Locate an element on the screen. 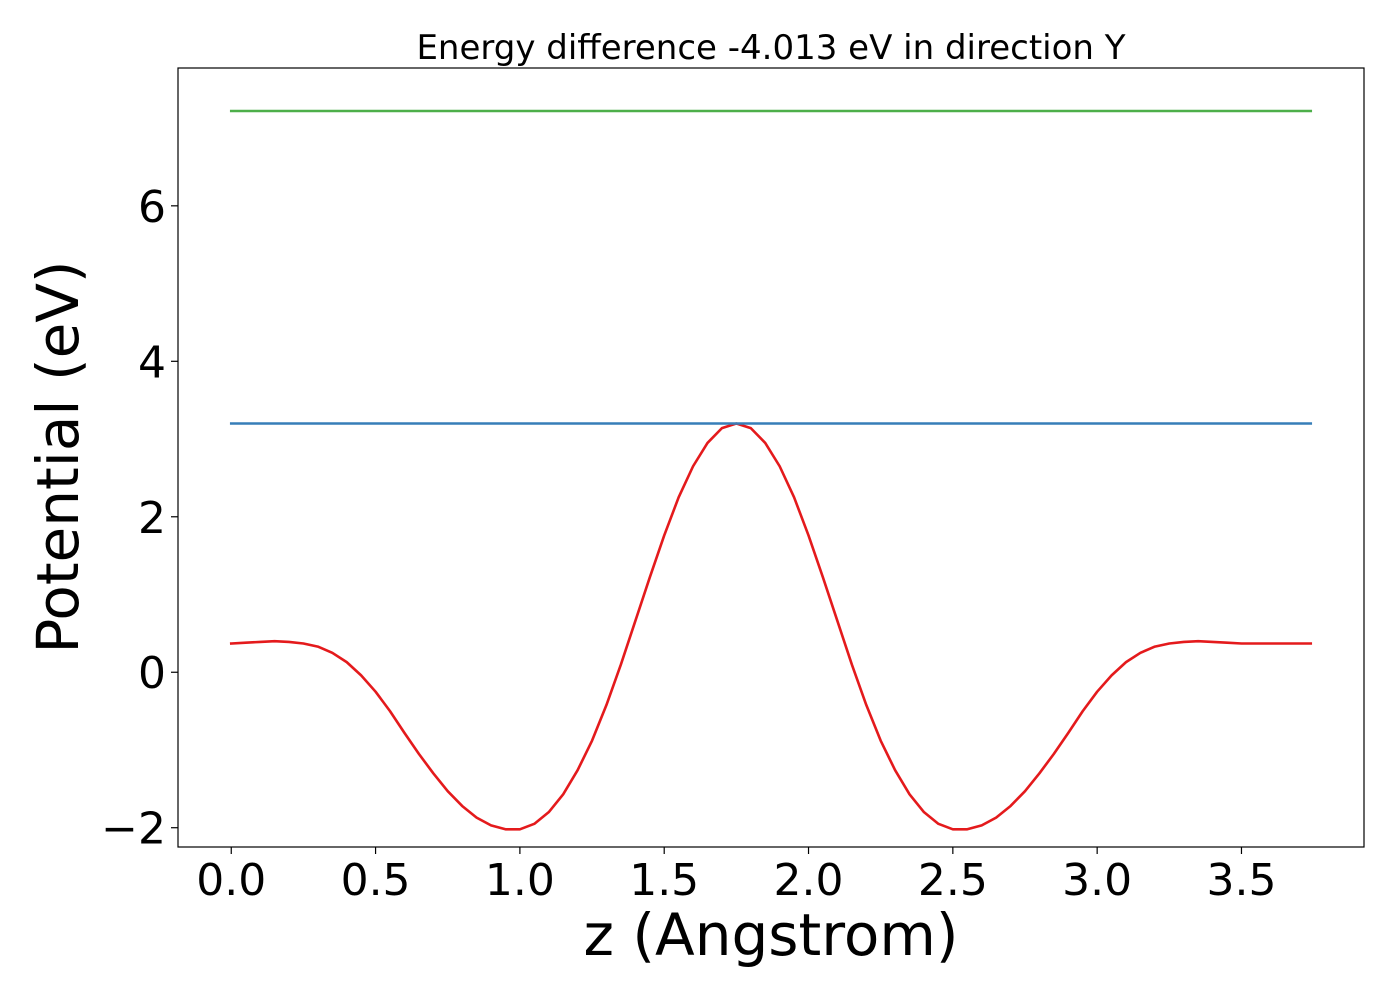 The width and height of the screenshot is (1400, 1000). x-axis-ticks: 0.0 0.5 1.0 1.5 2.0 2.5 3.0 3.5 is located at coordinates (736, 876).